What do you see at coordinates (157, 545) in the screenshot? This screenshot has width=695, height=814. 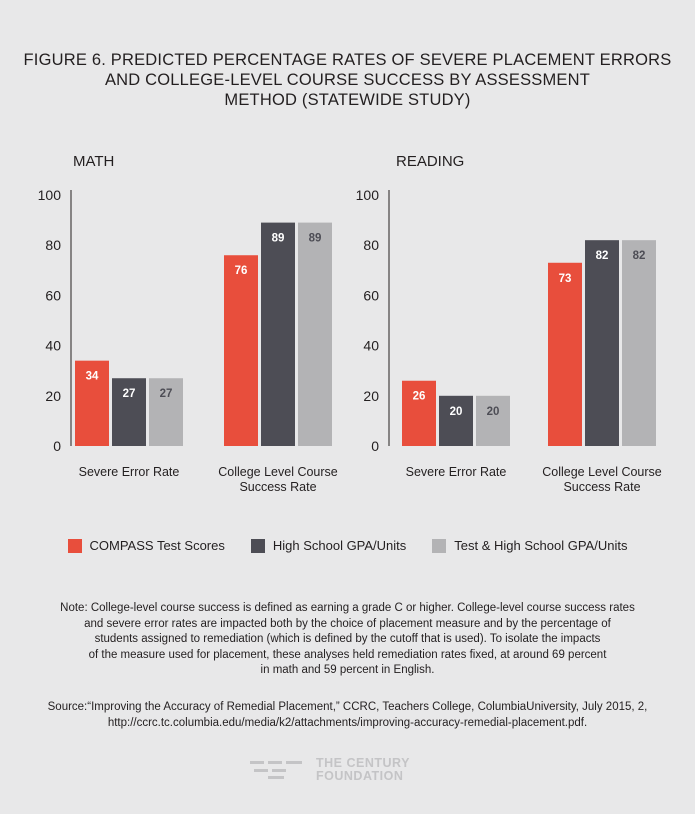 I see `legend-label: COMPASS Test Scores` at bounding box center [157, 545].